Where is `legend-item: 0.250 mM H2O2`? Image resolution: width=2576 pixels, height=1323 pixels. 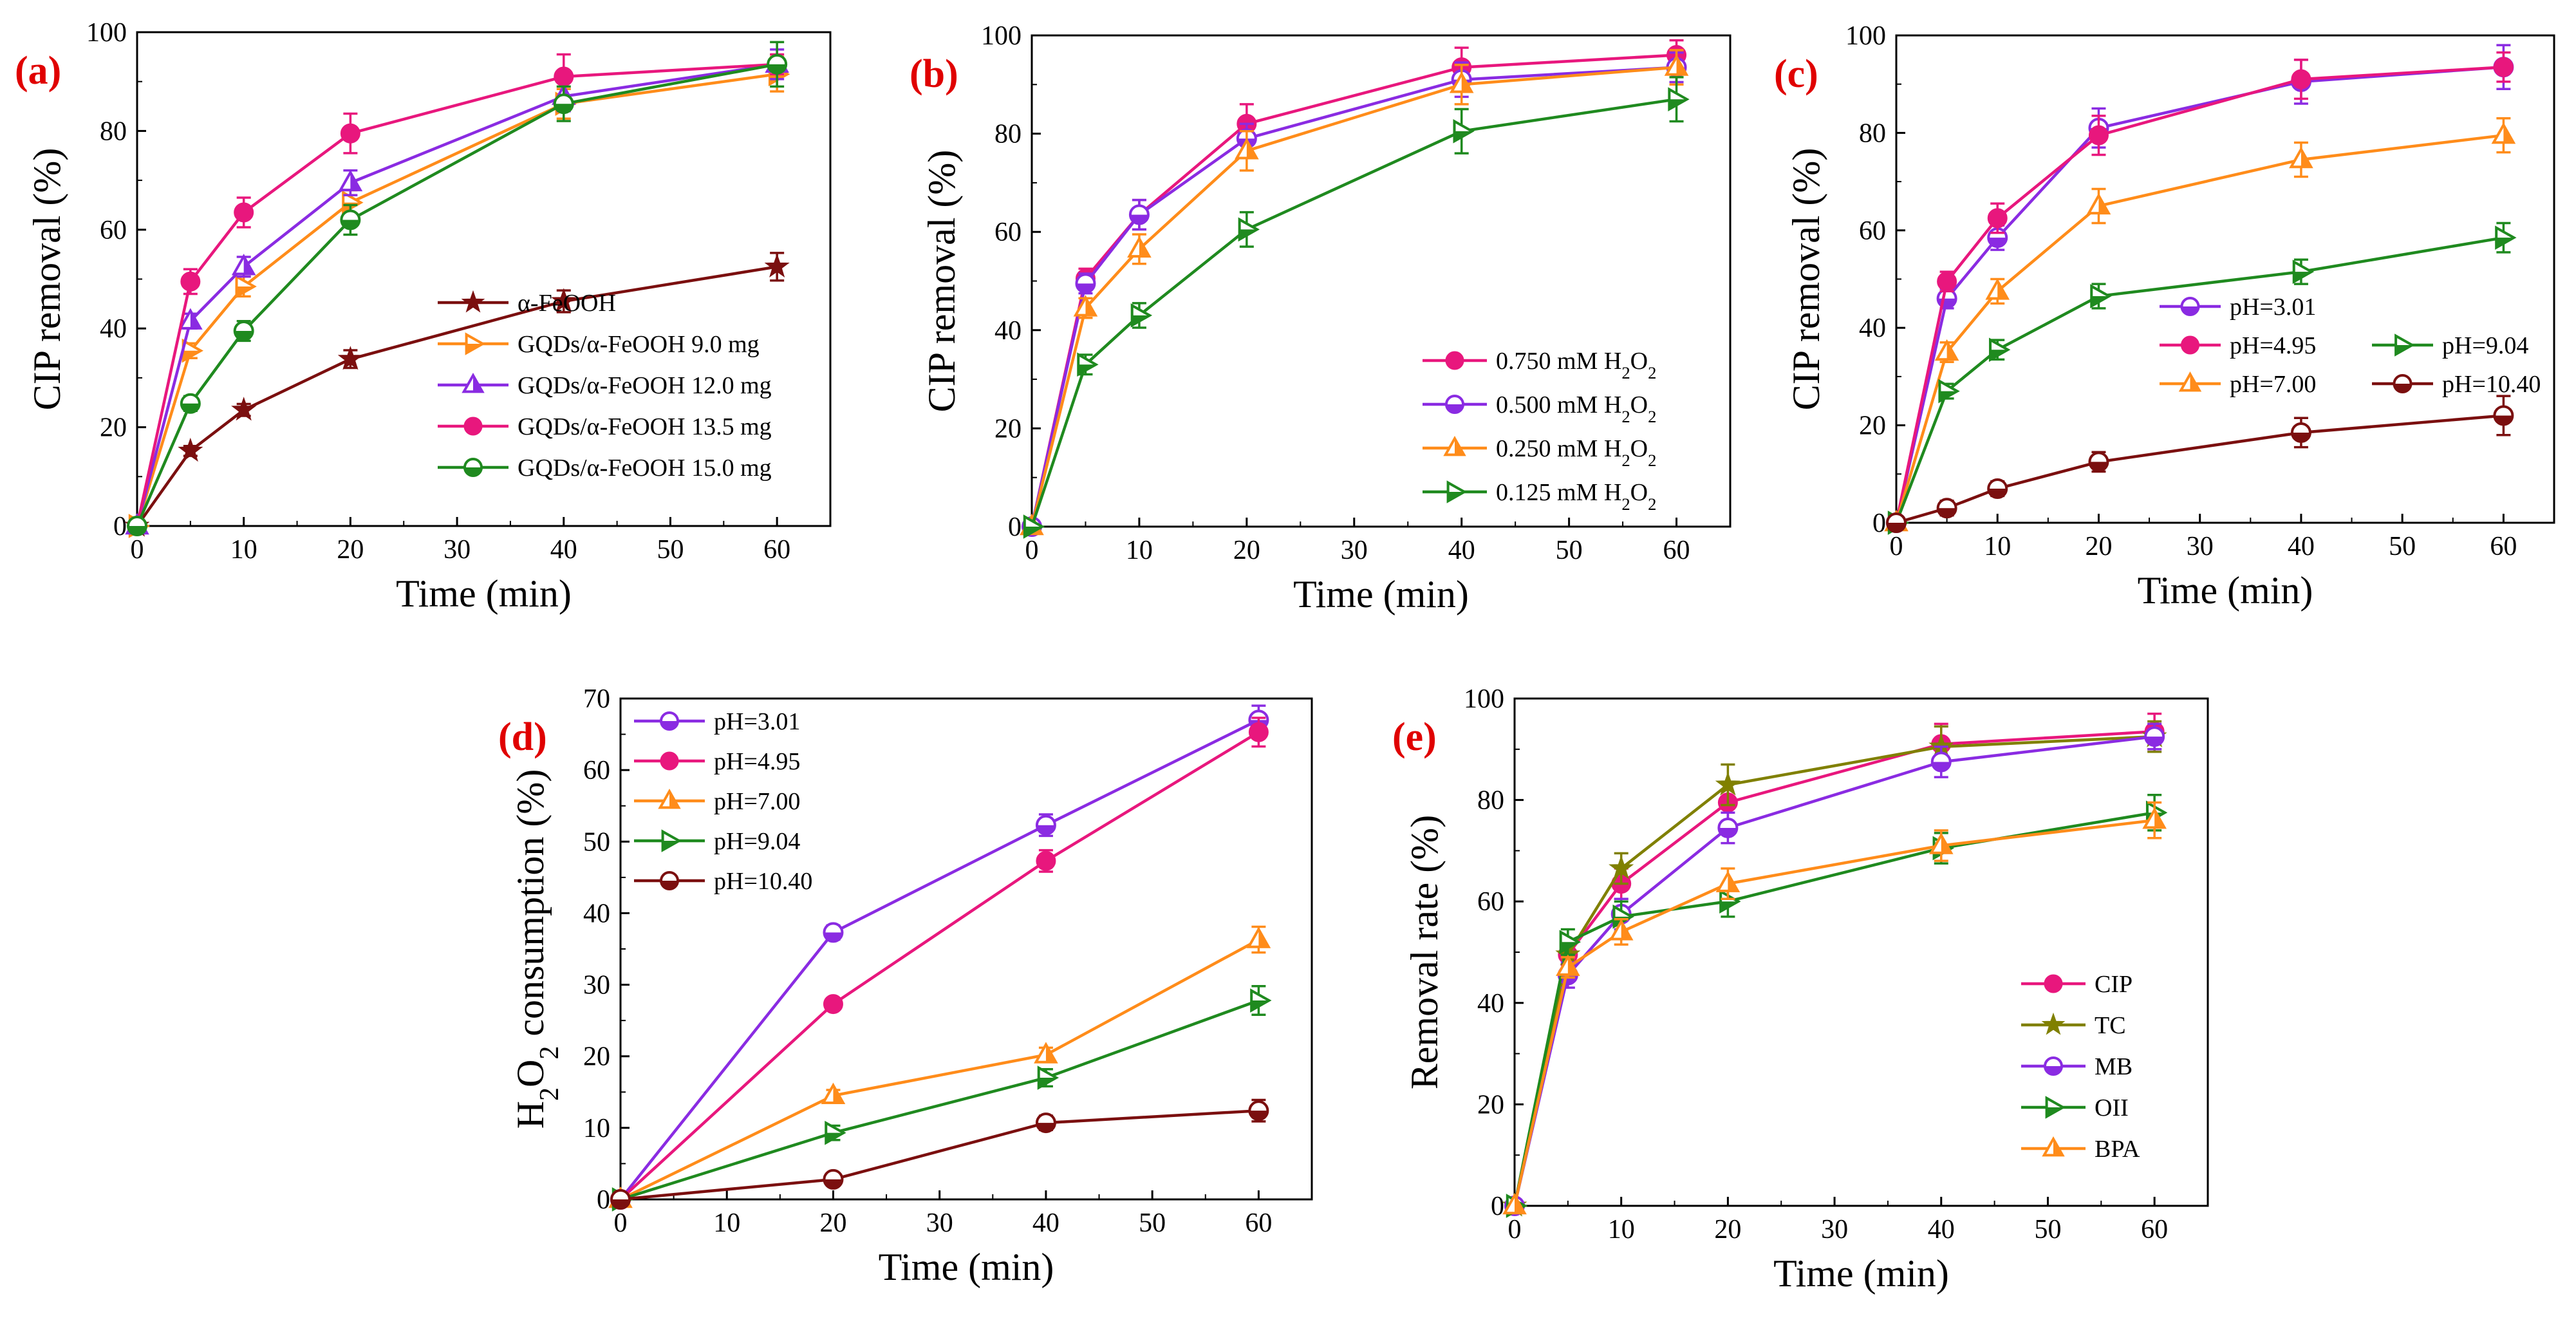
legend-item: 0.250 mM H2O2 is located at coordinates (1539, 453).